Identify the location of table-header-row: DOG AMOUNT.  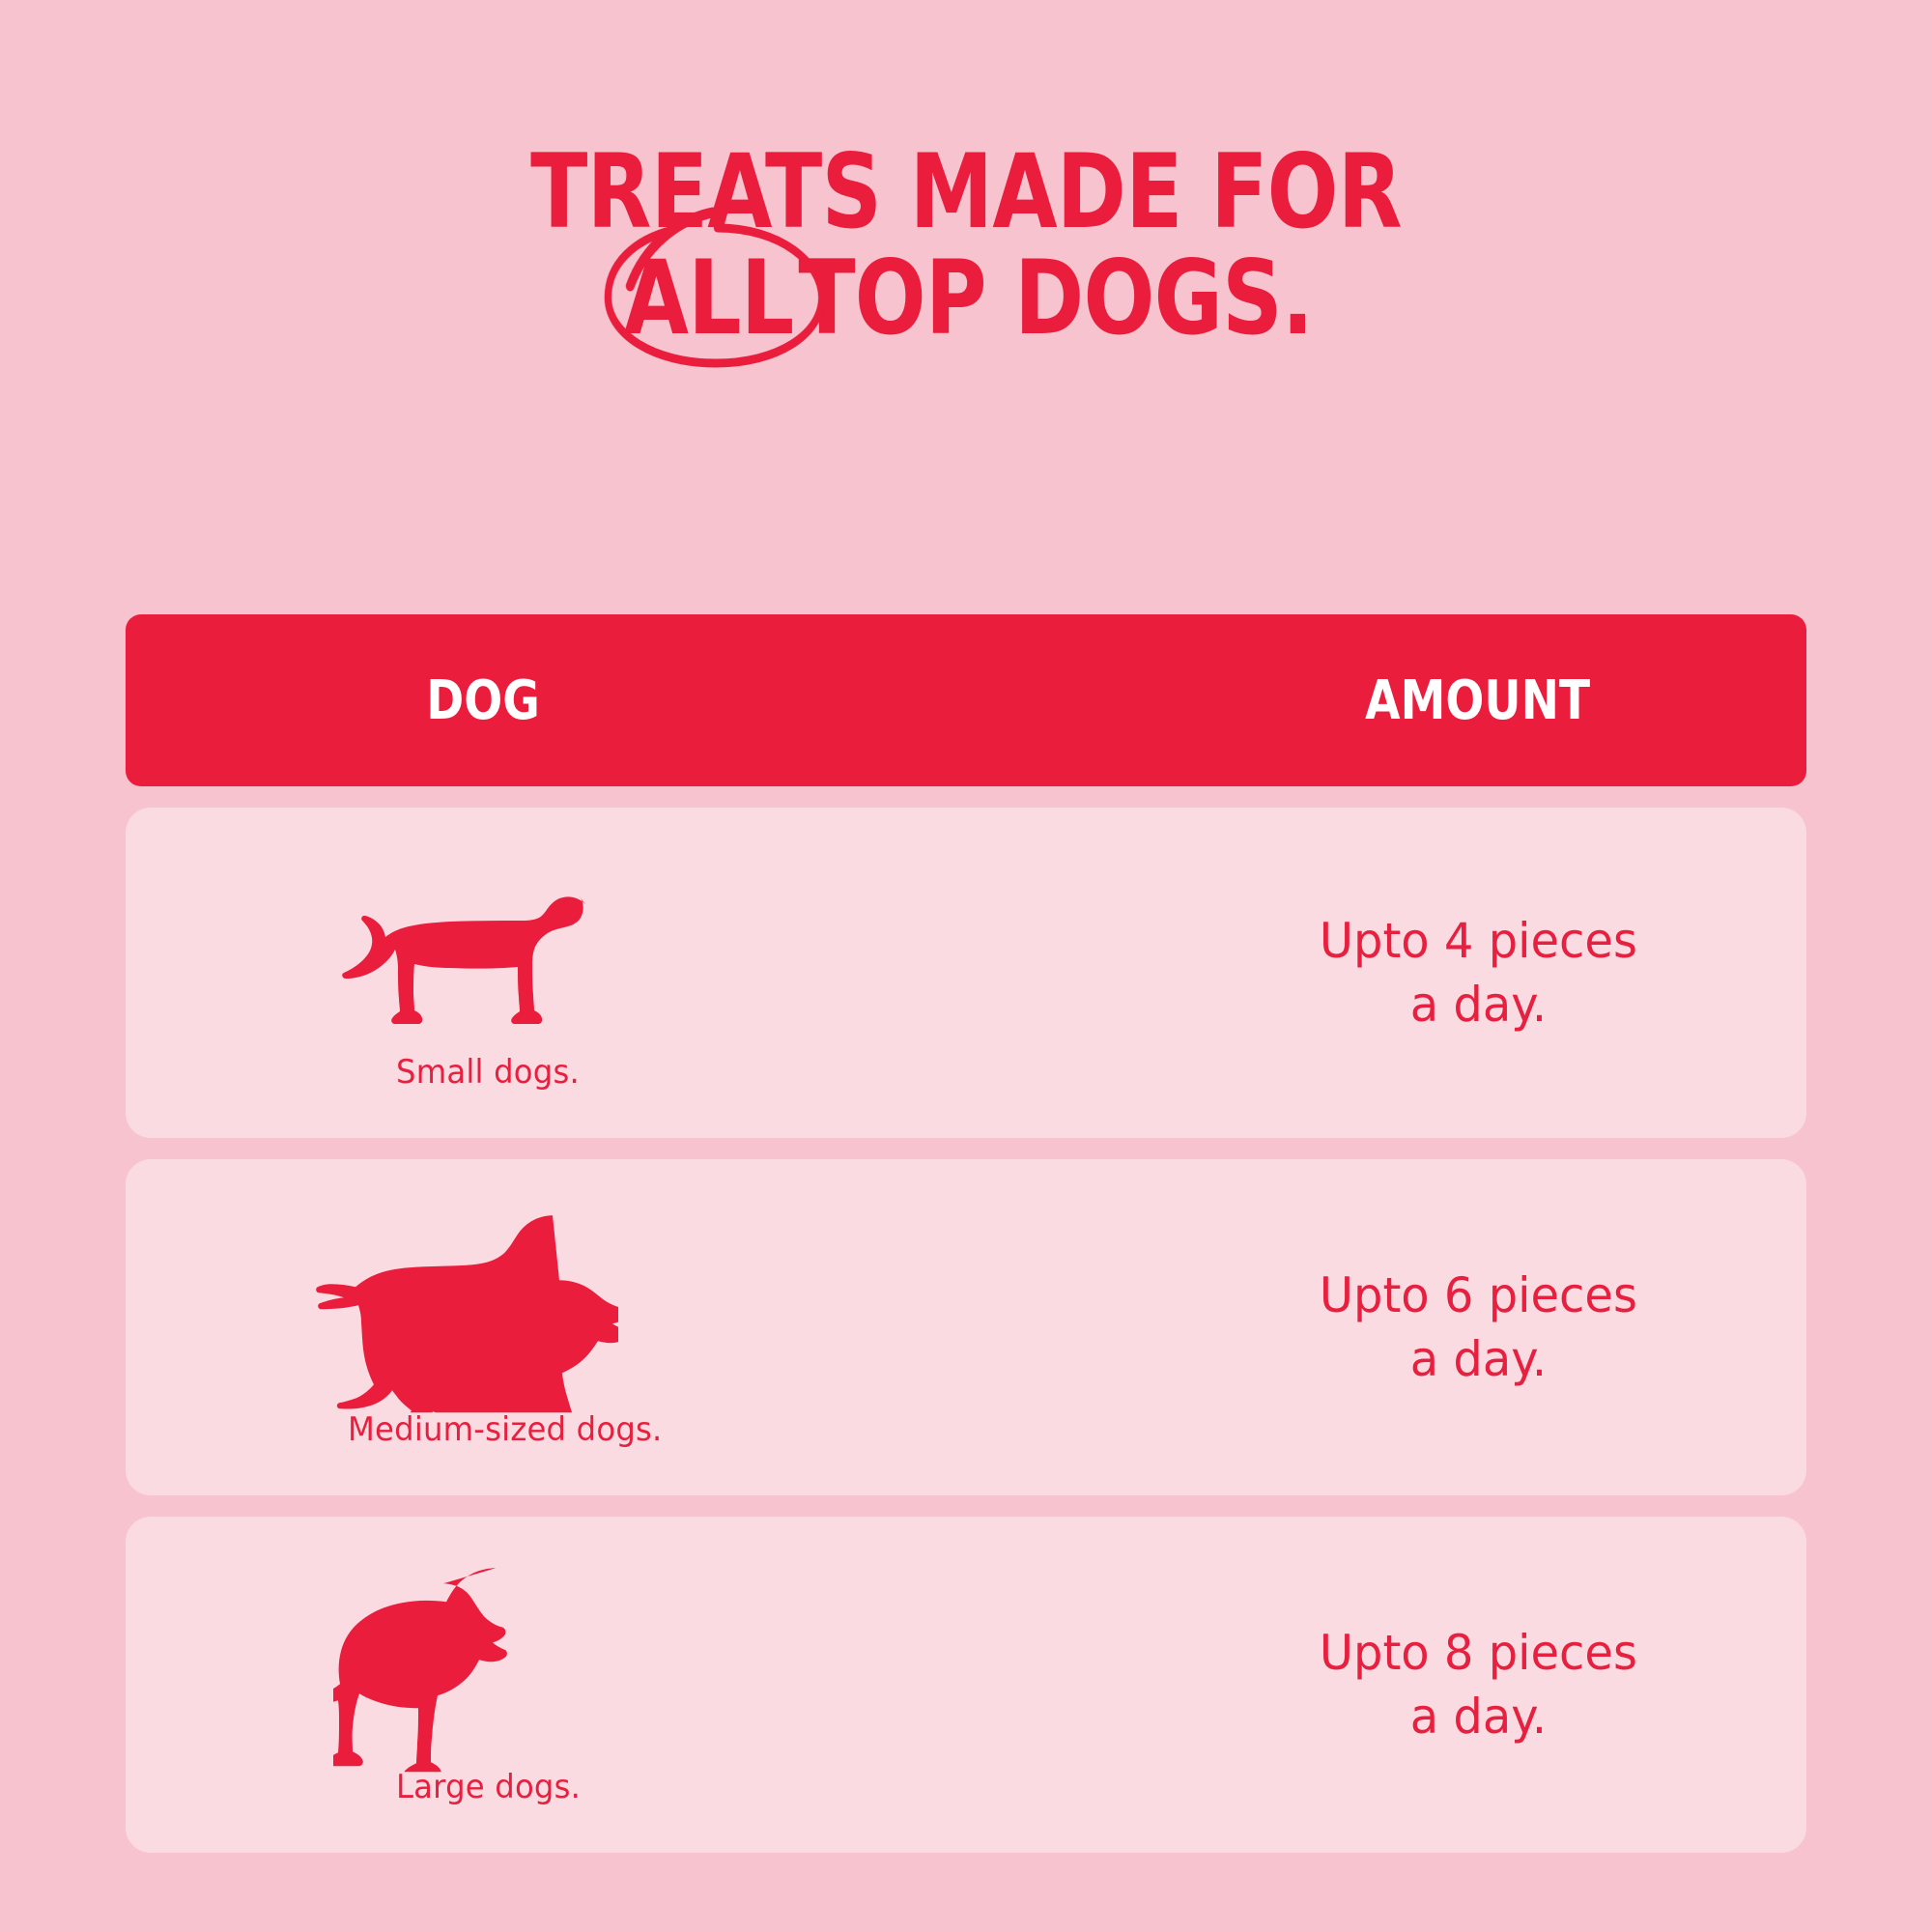
(966, 700).